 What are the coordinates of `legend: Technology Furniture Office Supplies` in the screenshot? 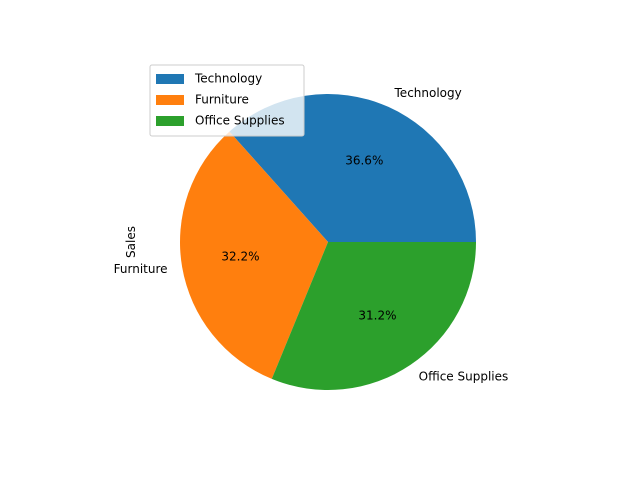 It's located at (227, 100).